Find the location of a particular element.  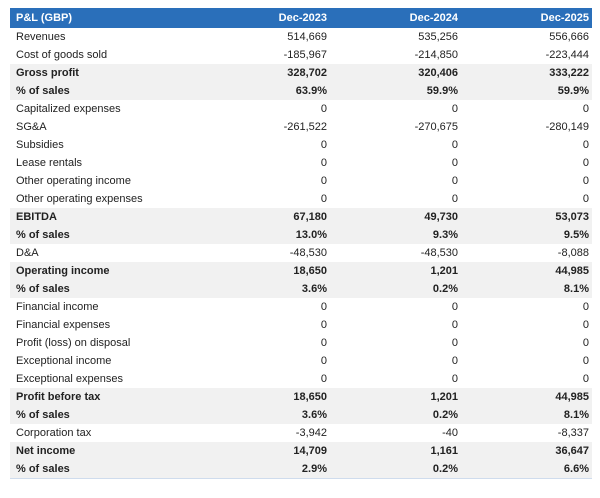

value-cell: -223,444 is located at coordinates (567, 55).